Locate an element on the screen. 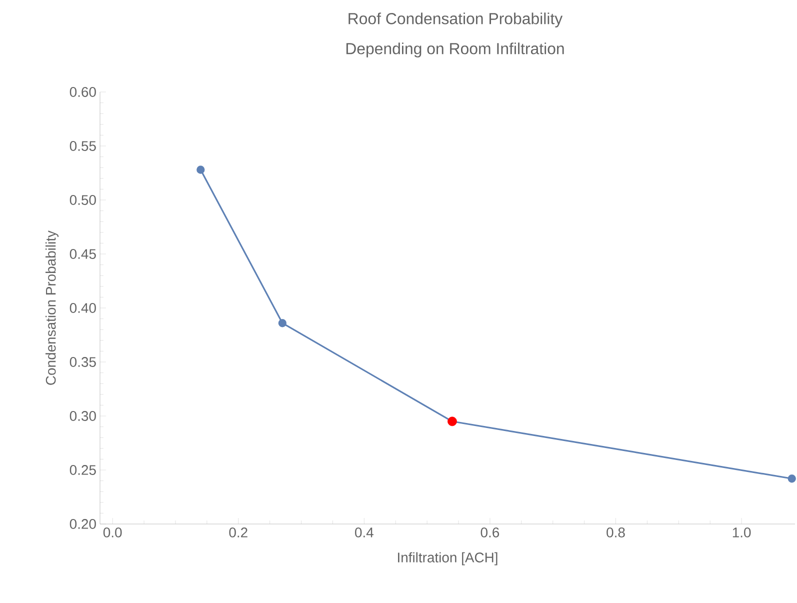 This screenshot has width=797, height=603. y-tick-label: 0.55 is located at coordinates (83, 146).